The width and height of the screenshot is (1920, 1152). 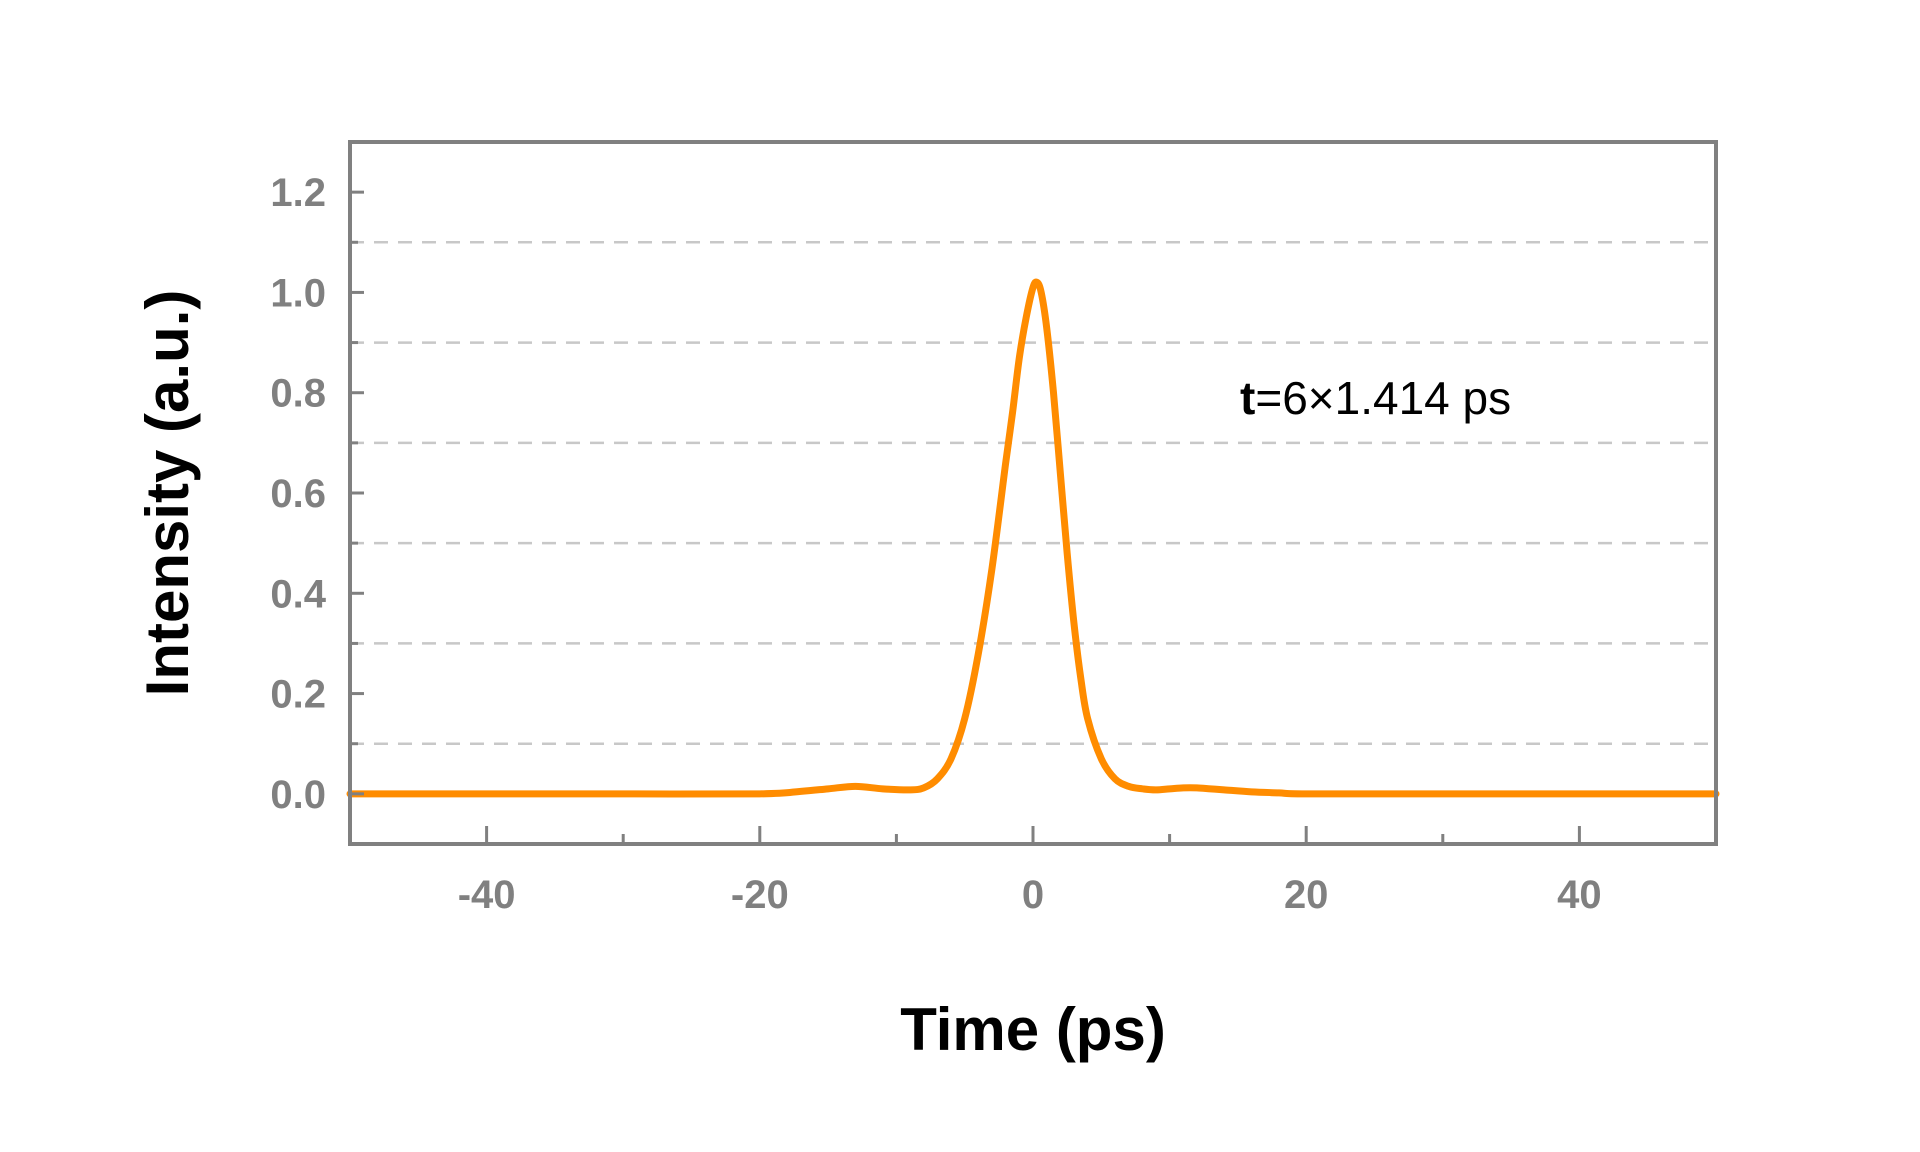 What do you see at coordinates (298, 394) in the screenshot?
I see `y-tick-label: 0.8` at bounding box center [298, 394].